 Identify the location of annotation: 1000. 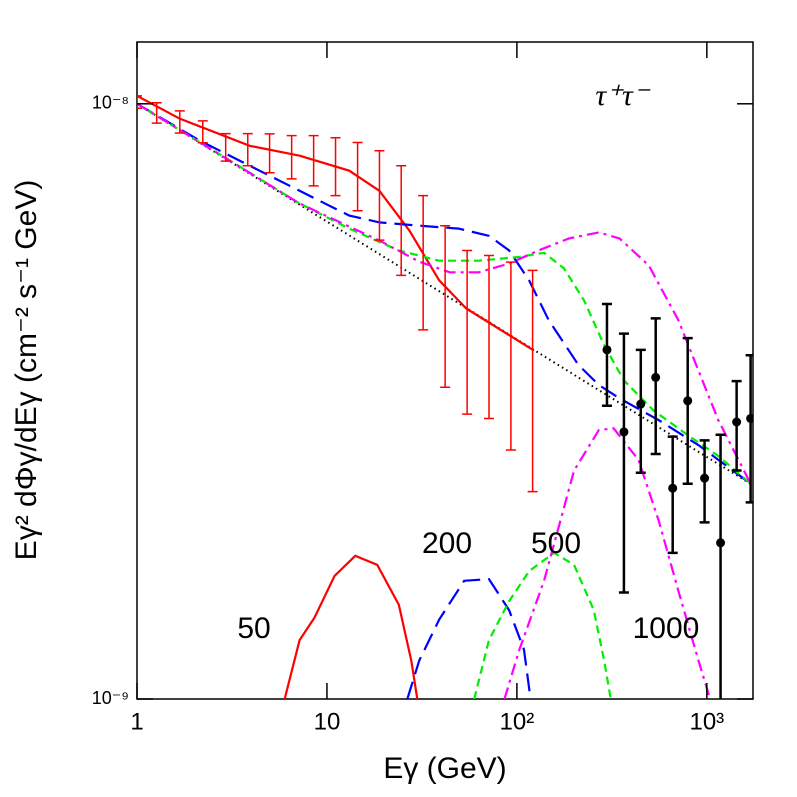
(666, 628).